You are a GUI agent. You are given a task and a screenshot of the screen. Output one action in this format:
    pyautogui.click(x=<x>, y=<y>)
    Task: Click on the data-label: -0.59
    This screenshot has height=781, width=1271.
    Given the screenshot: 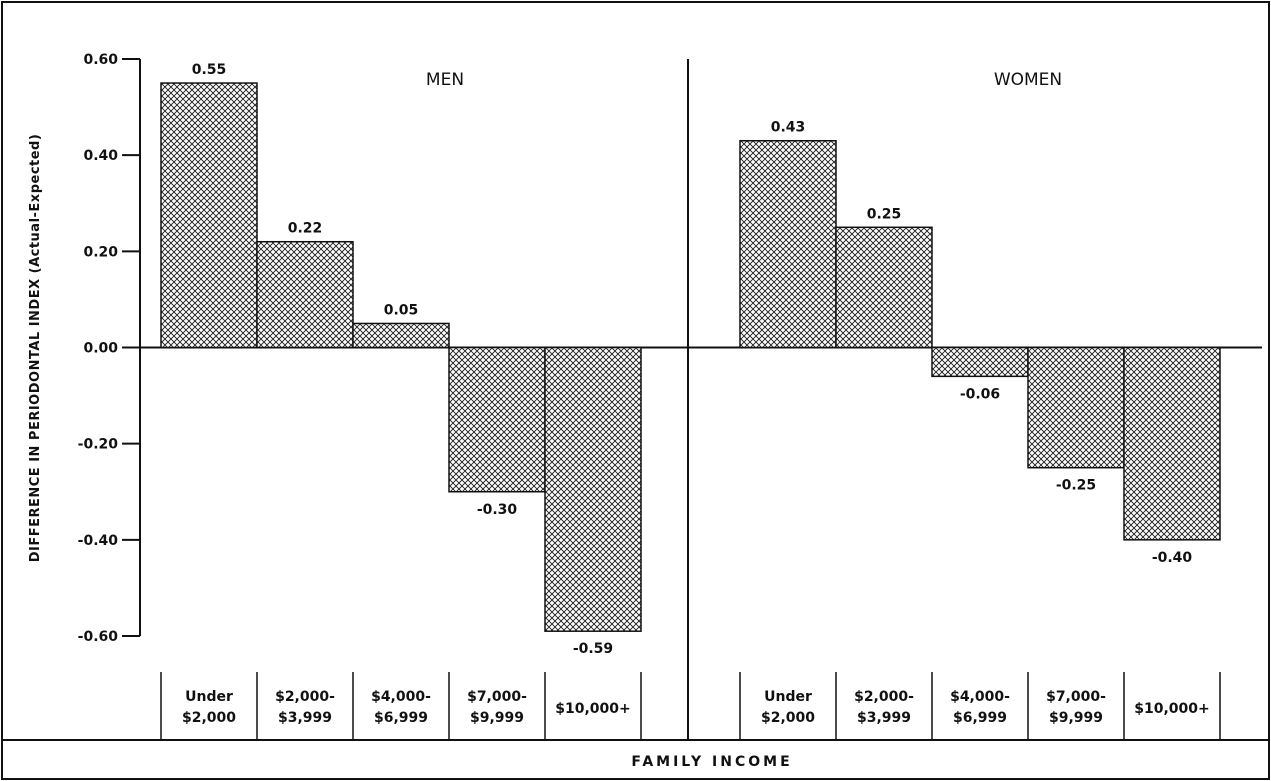 What is the action you would take?
    pyautogui.click(x=593, y=649)
    